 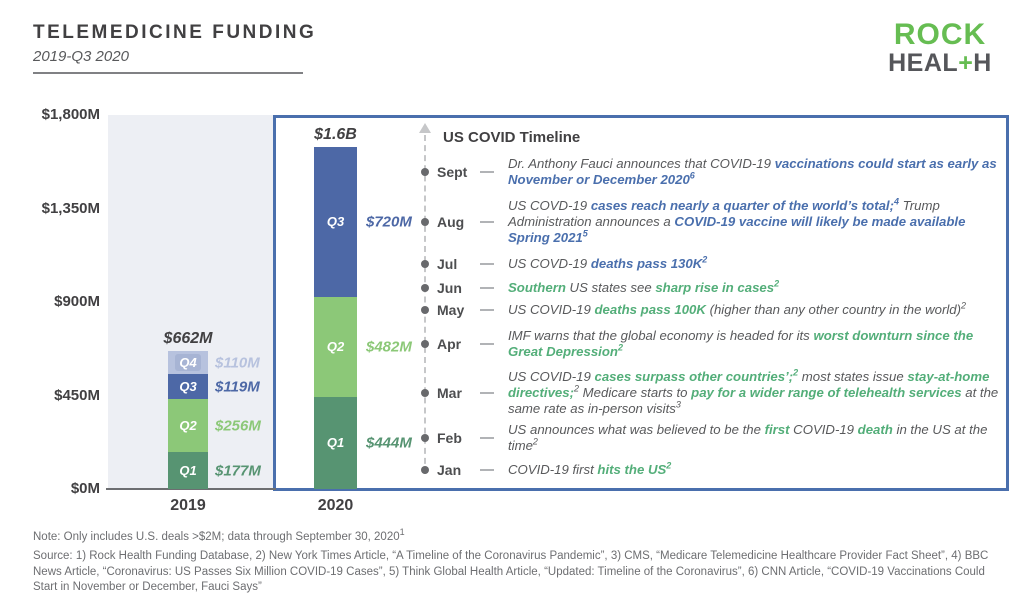 I want to click on bar-segment-q4-2019: Q4, so click(x=188, y=363).